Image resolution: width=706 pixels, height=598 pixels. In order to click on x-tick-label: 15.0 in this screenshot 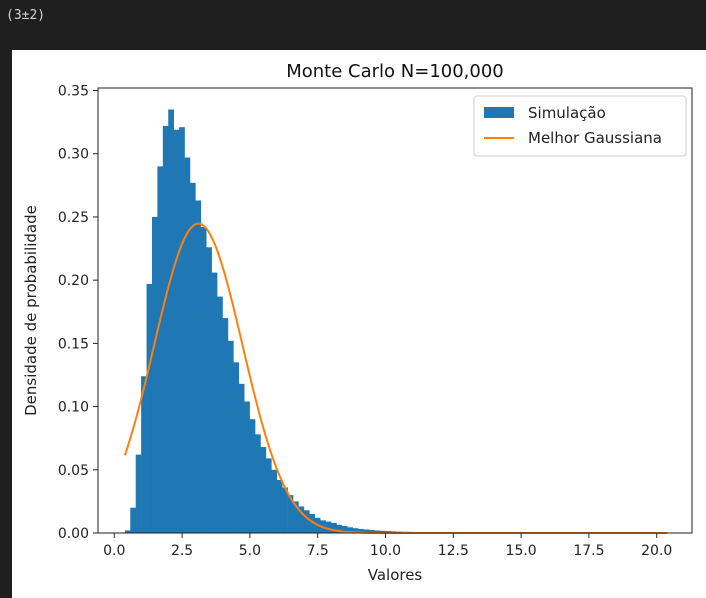, I will do `click(521, 551)`.